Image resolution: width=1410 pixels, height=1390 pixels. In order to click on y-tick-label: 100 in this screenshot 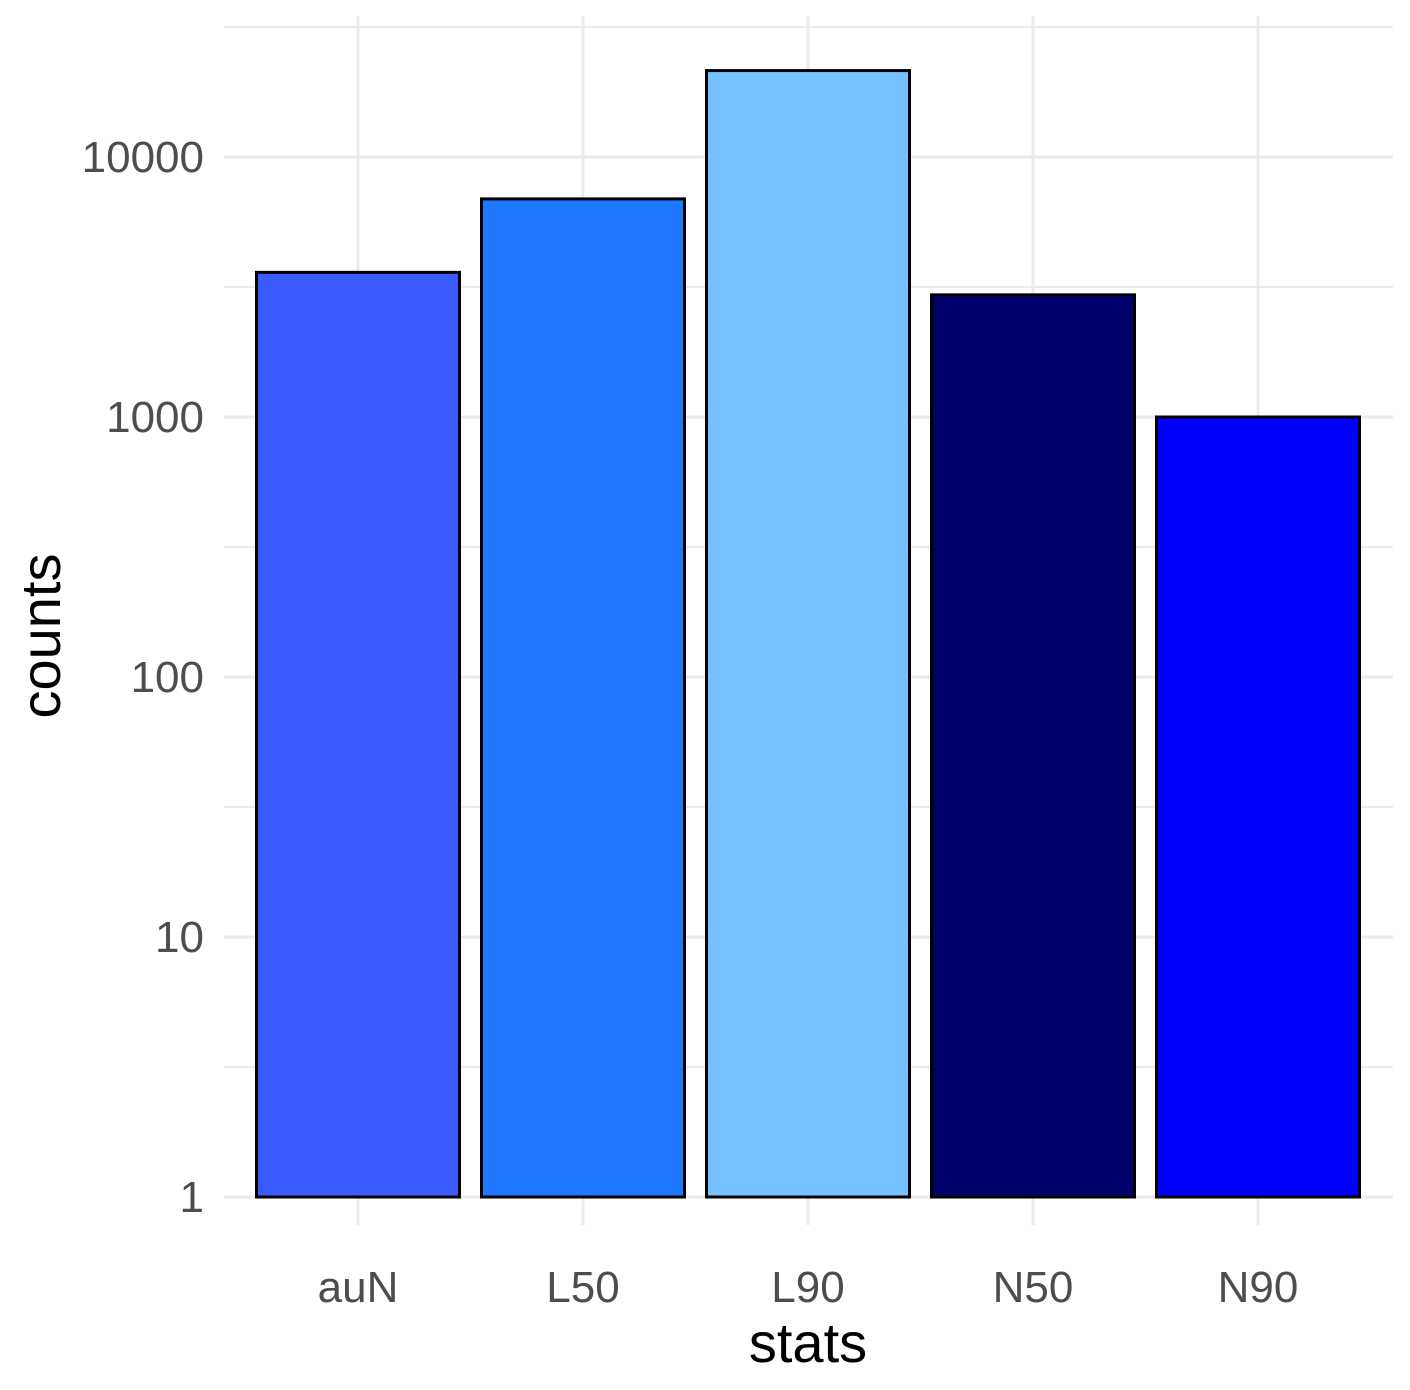, I will do `click(167, 677)`.